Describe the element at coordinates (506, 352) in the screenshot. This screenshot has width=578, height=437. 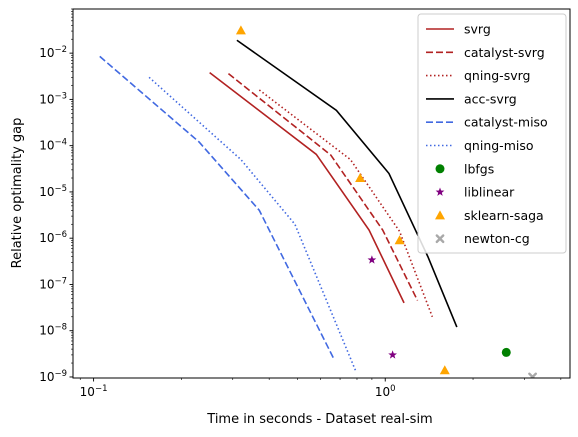
I see `data-point-lbfgs` at that location.